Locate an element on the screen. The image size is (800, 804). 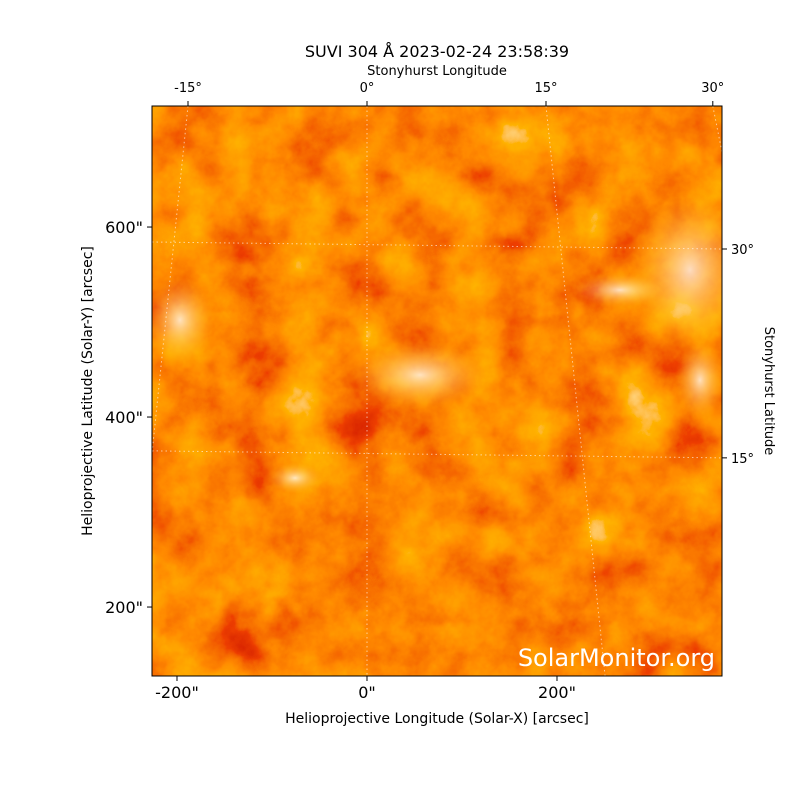
y2-tick-label: 30° is located at coordinates (742, 250).